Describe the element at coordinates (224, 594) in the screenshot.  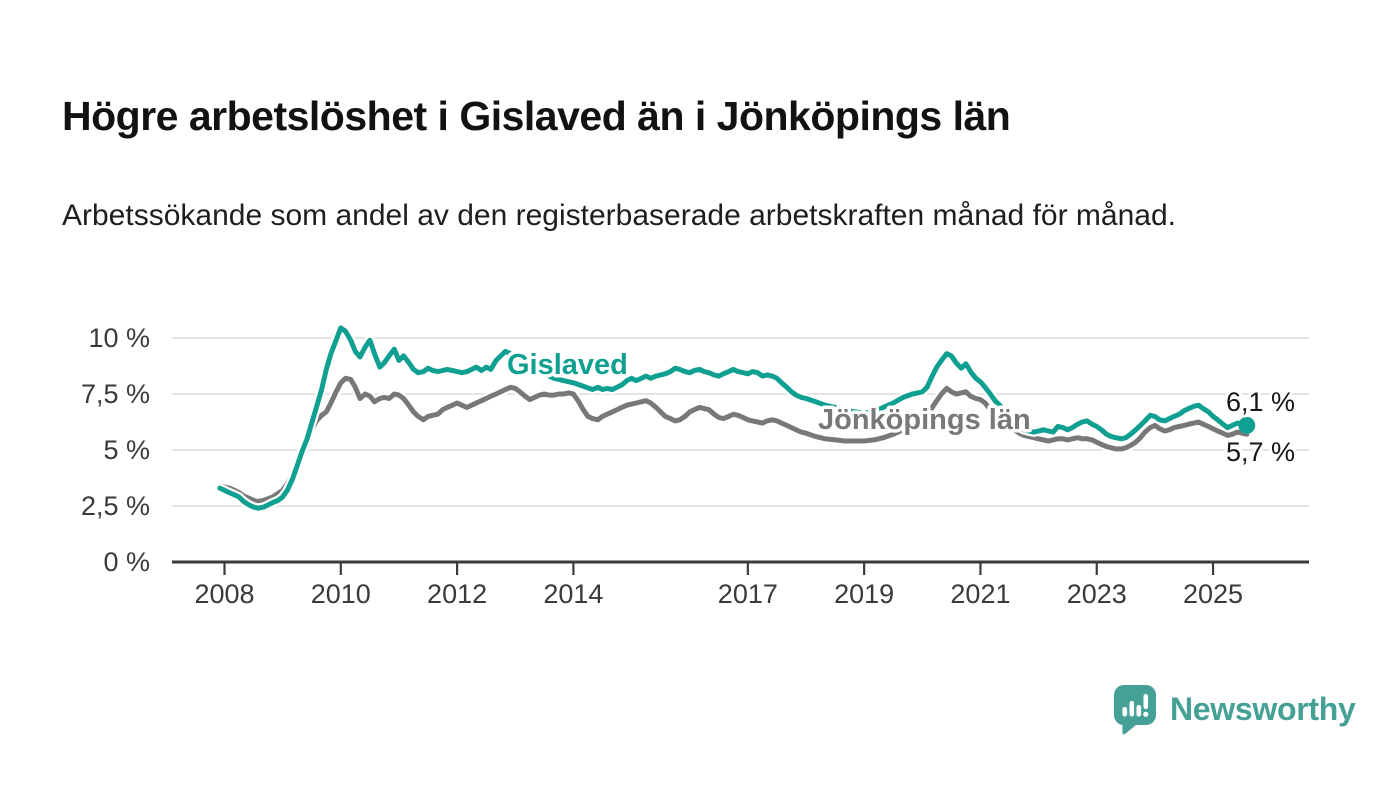
I see `x-tick-label: 2008` at that location.